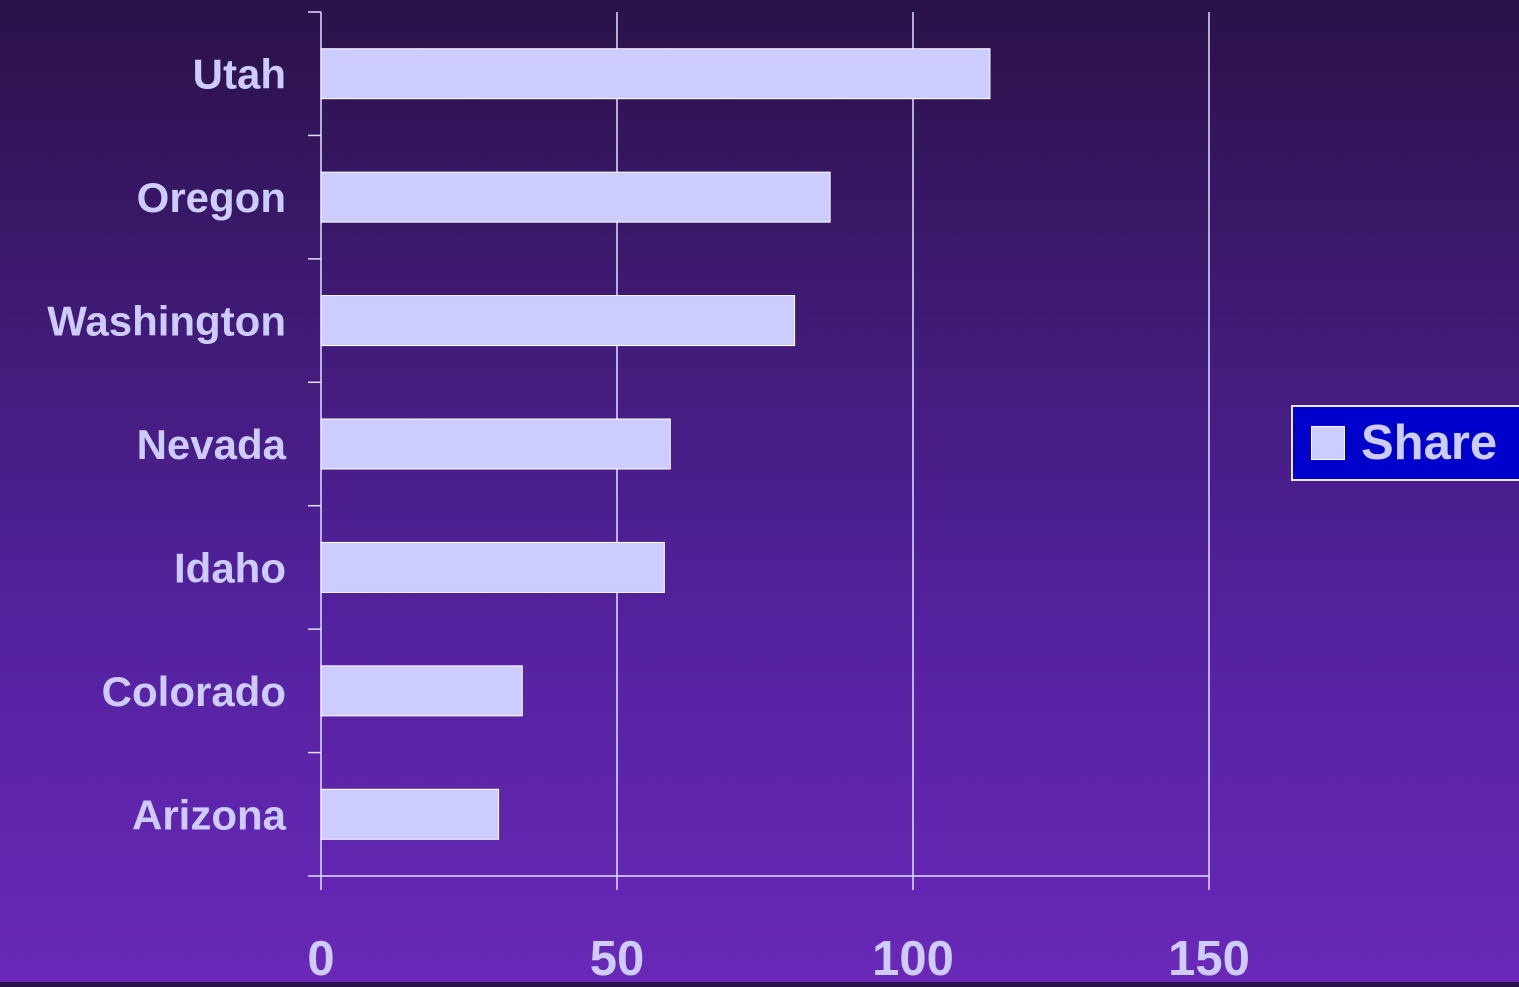 This screenshot has width=1519, height=987. Describe the element at coordinates (194, 691) in the screenshot. I see `category-label-colorado: Colorado` at that location.